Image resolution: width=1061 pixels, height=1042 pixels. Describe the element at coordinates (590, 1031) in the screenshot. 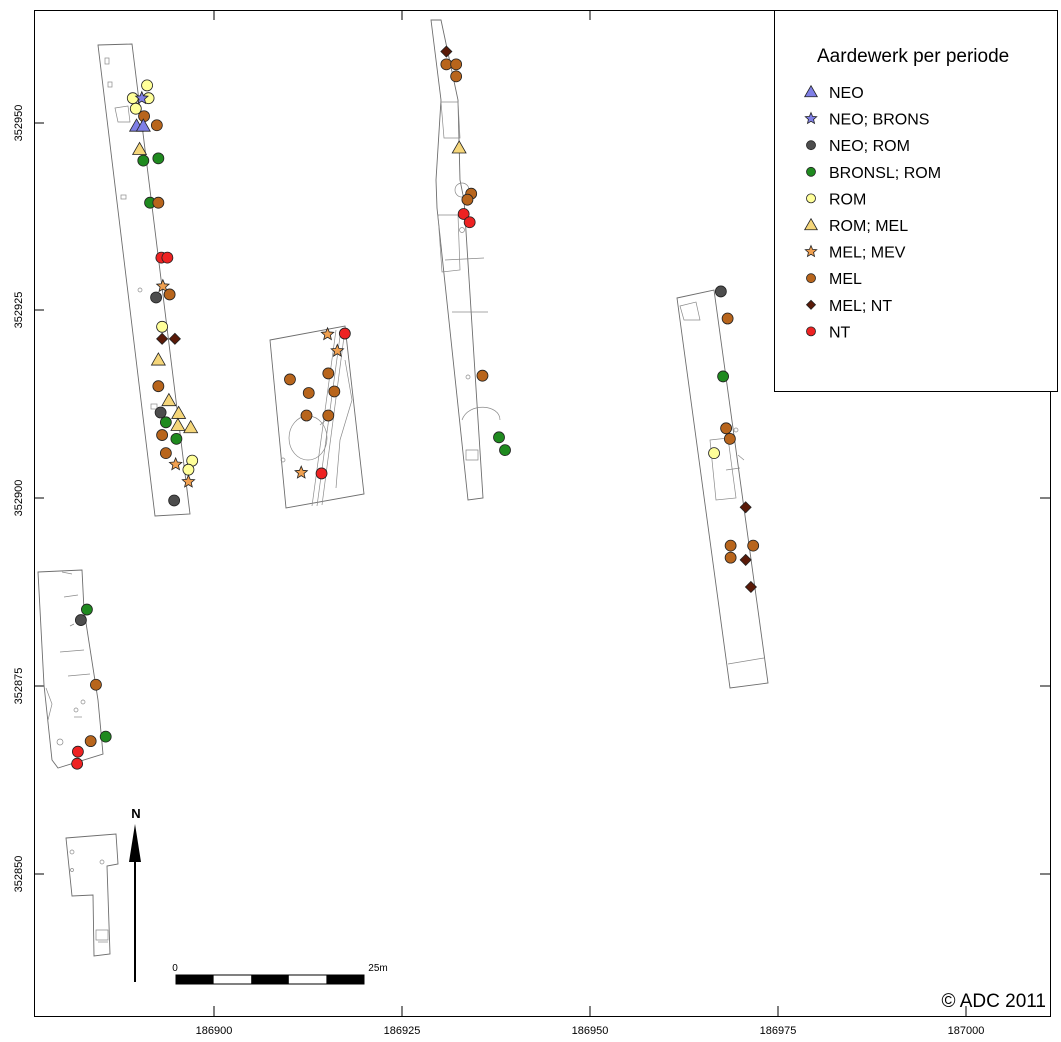

I see `x-tick-label: 186950` at that location.